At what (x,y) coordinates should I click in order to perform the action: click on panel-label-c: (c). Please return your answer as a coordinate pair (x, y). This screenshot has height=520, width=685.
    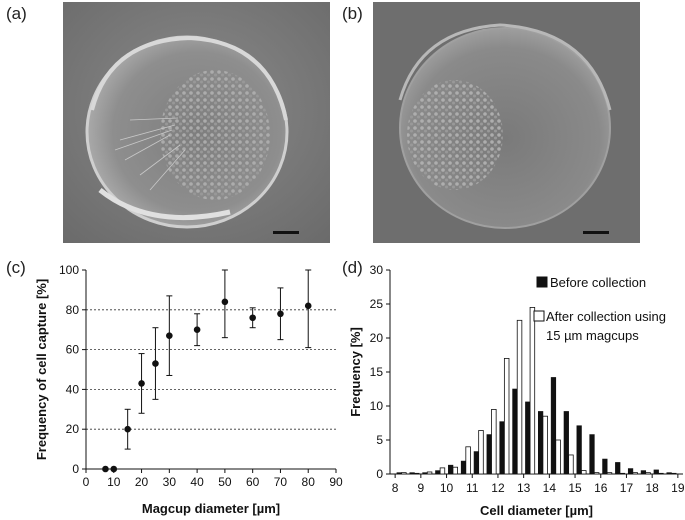
    Looking at the image, I should click on (16, 267).